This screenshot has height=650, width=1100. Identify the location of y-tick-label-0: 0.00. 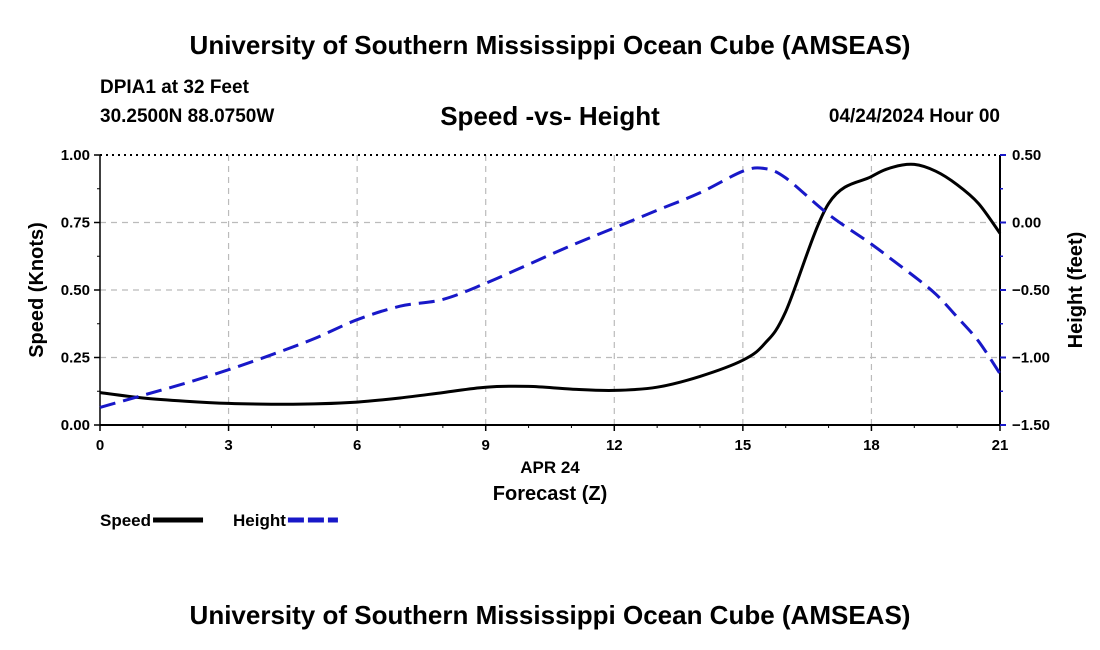
(75, 425).